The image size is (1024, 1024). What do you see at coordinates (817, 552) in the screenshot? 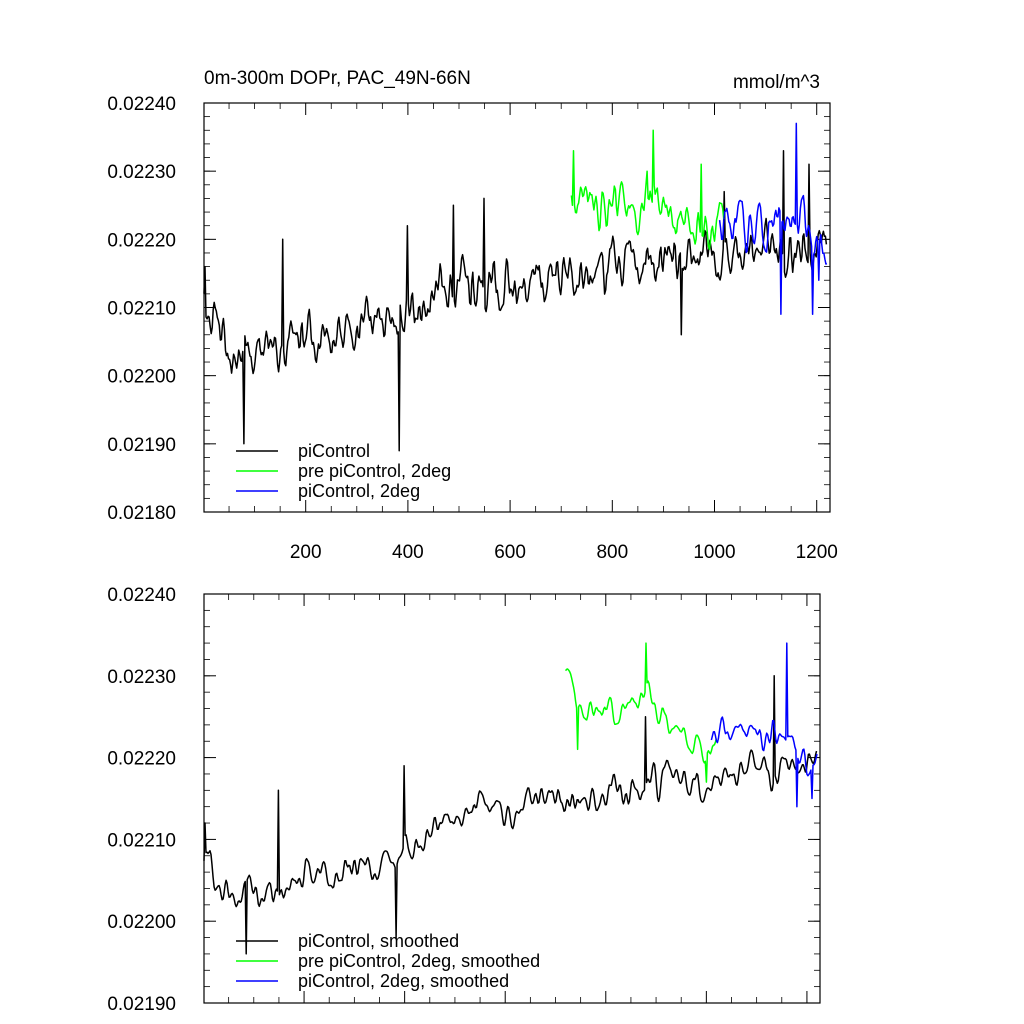
I see `x-tick-label: 1200` at bounding box center [817, 552].